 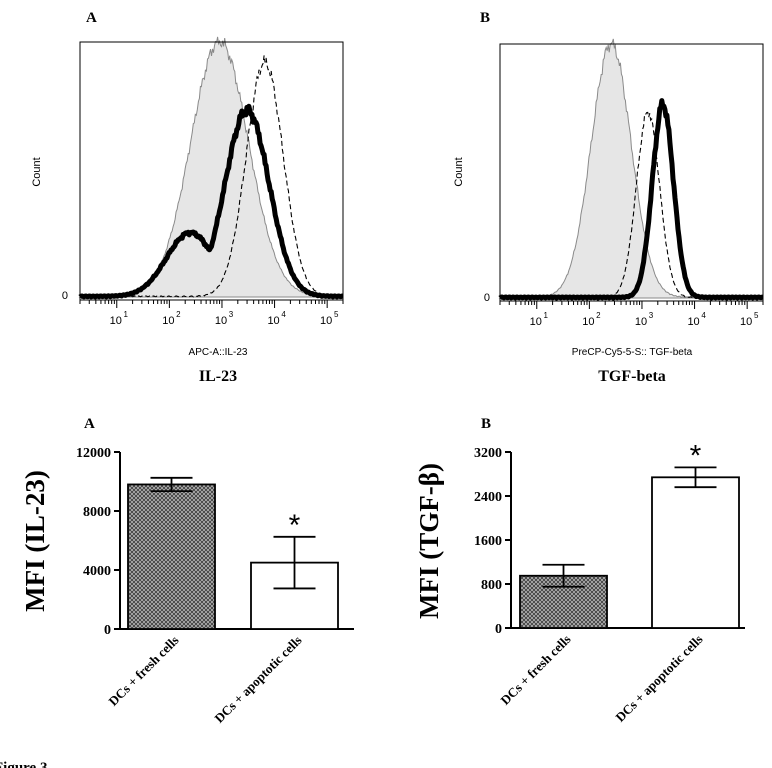 I want to click on y-tick-label: 800, so click(x=491, y=585).